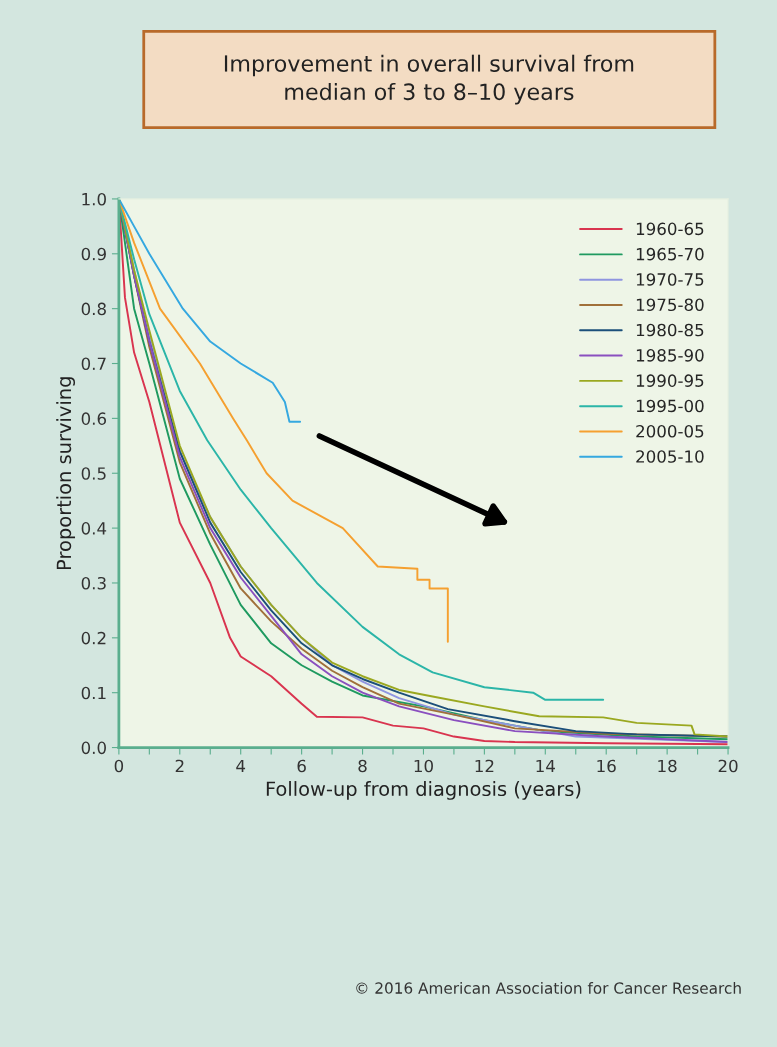 This screenshot has height=1047, width=777. I want to click on y-tick-label: 0.9, so click(93, 254).